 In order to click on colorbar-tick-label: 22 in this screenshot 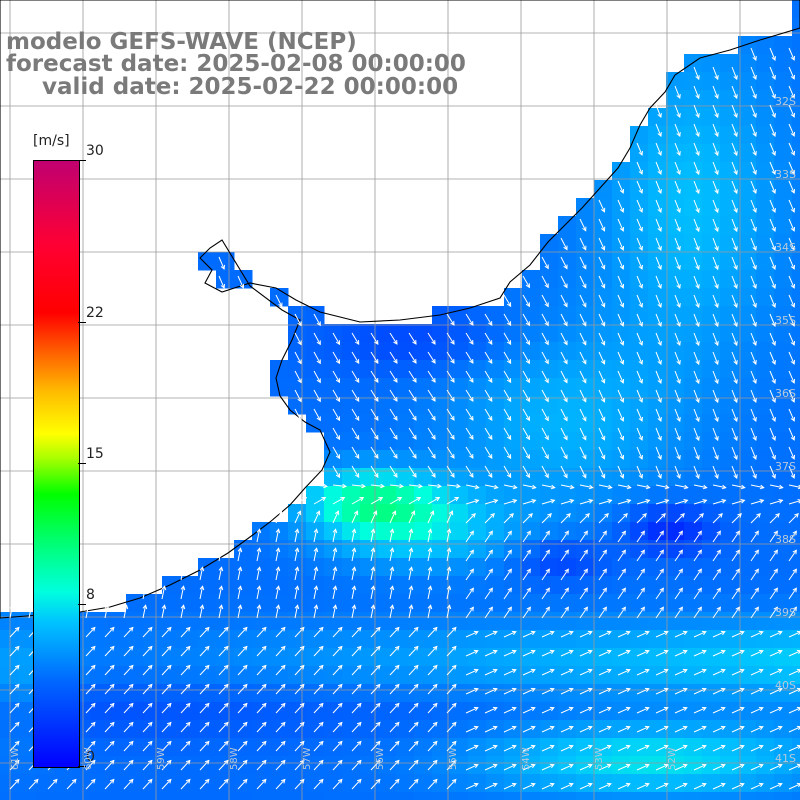, I will do `click(95, 312)`.